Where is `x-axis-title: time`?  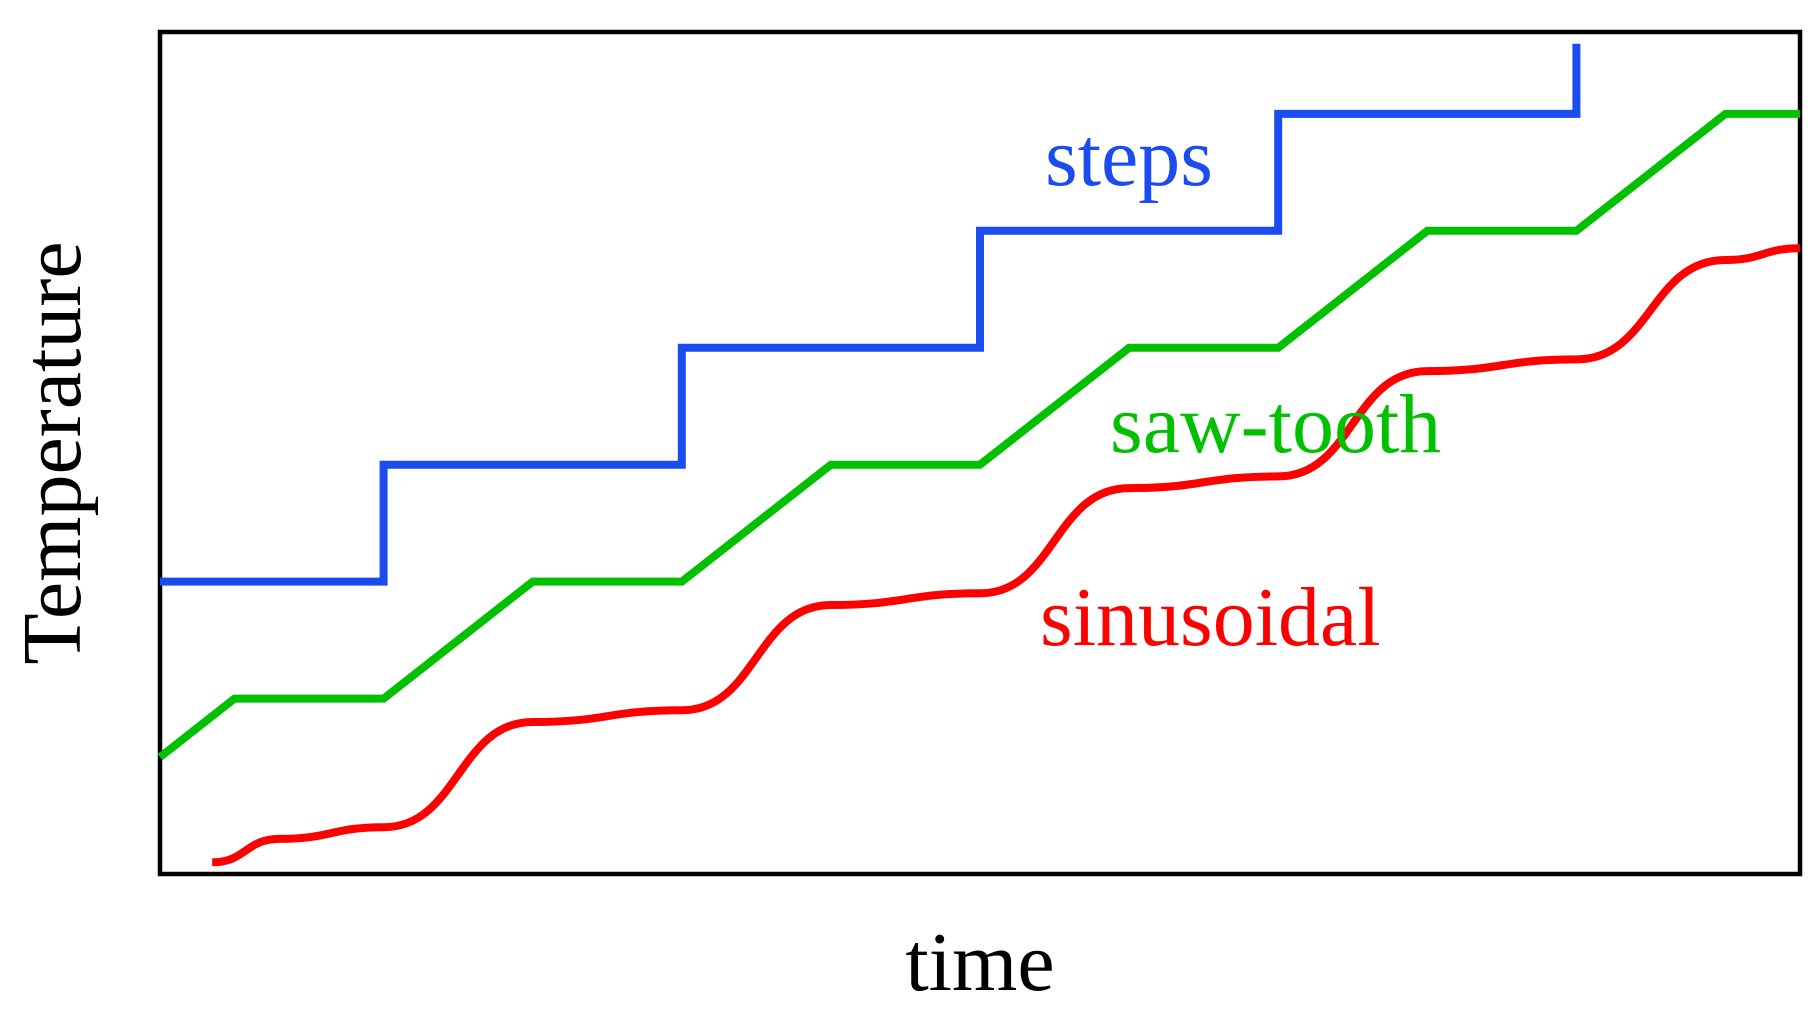 x-axis-title: time is located at coordinates (979, 962).